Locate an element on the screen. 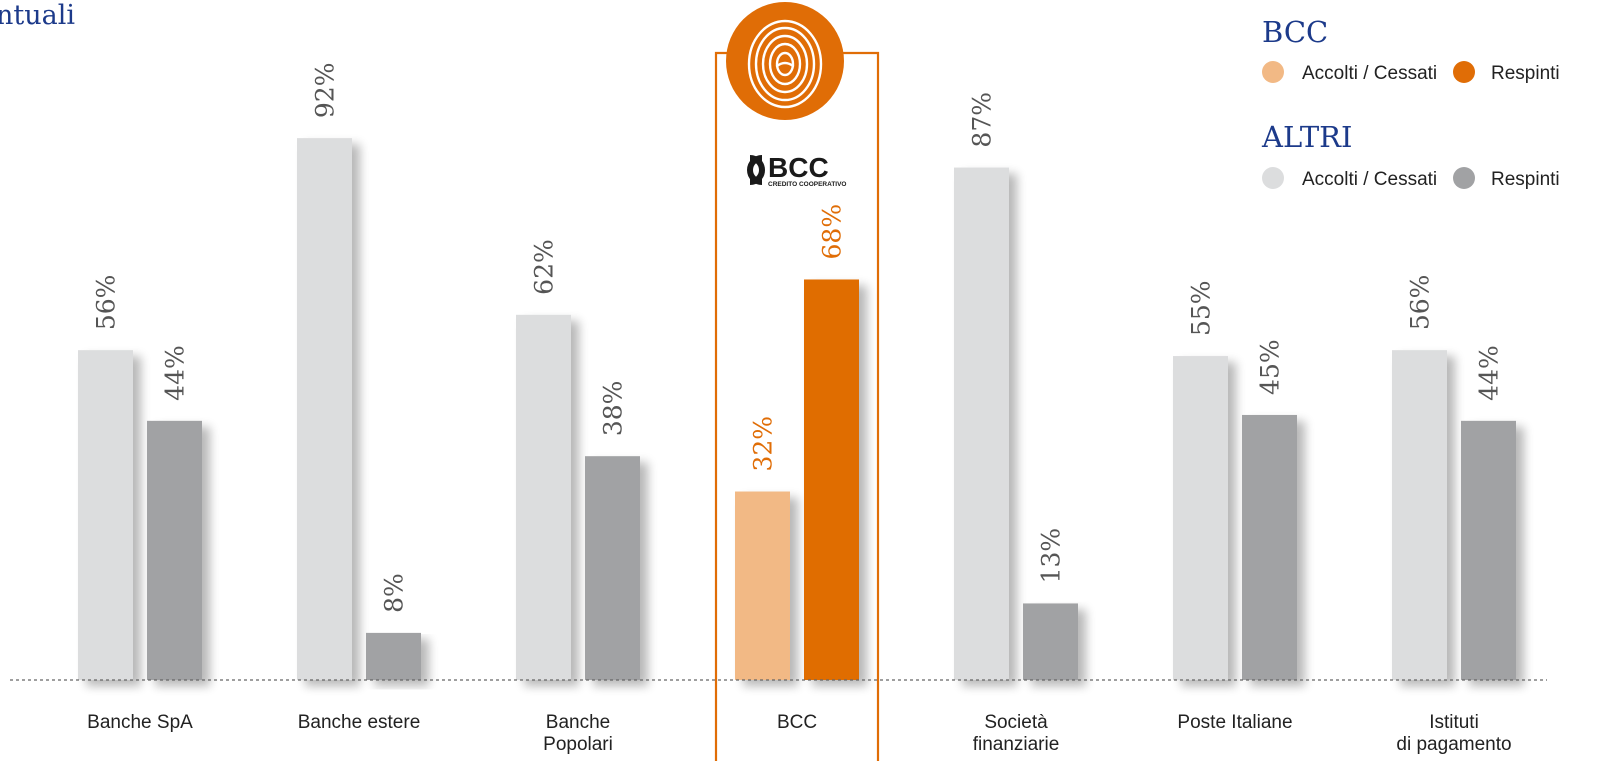 This screenshot has width=1602, height=761. value-label-accolti-0: 56% is located at coordinates (106, 303).